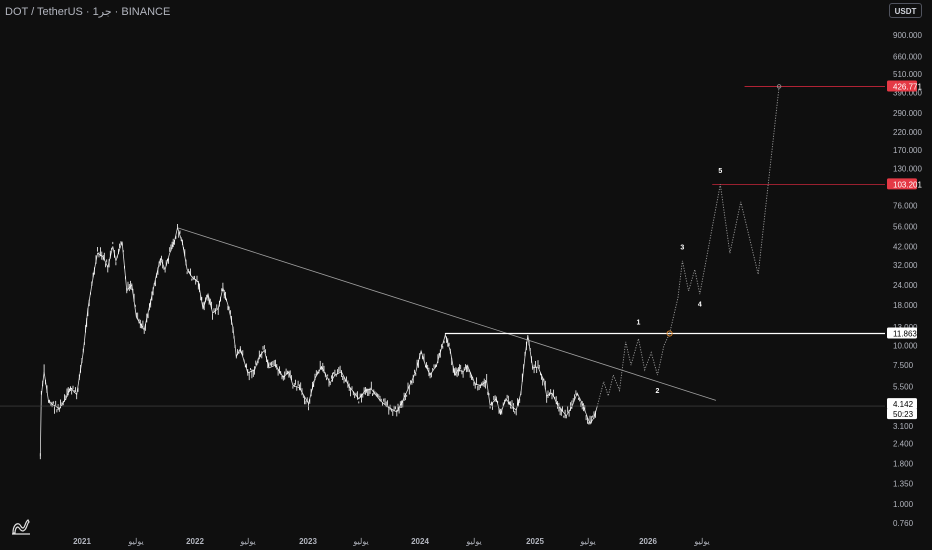  I want to click on y-tick: 5.500, so click(903, 387).